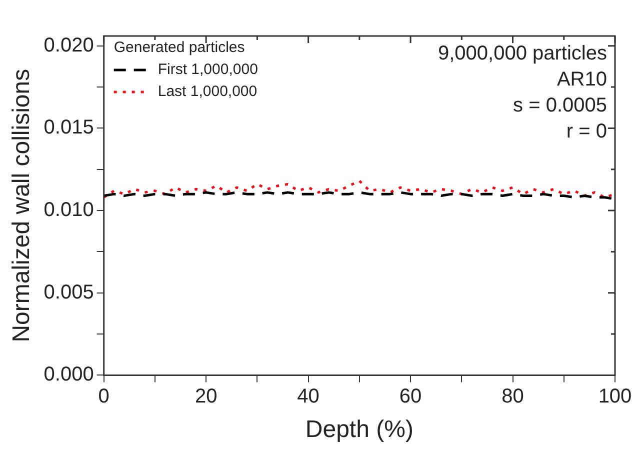 The height and width of the screenshot is (453, 637). I want to click on annotation: r = 0, so click(586, 131).